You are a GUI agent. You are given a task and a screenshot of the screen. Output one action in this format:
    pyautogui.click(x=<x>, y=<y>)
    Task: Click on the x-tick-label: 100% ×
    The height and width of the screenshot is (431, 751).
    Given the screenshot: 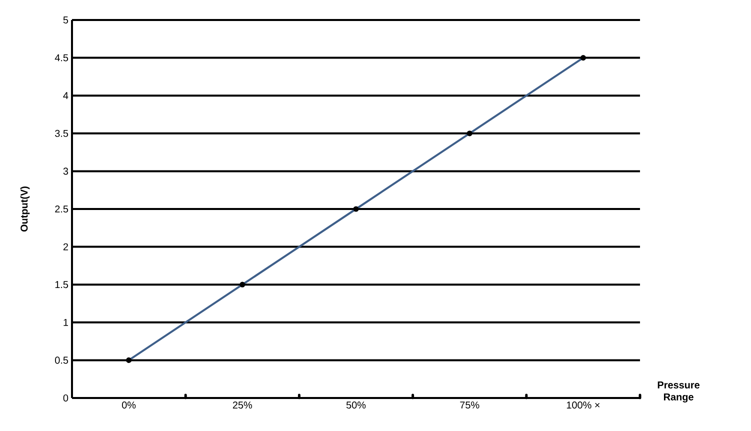 What is the action you would take?
    pyautogui.click(x=583, y=405)
    